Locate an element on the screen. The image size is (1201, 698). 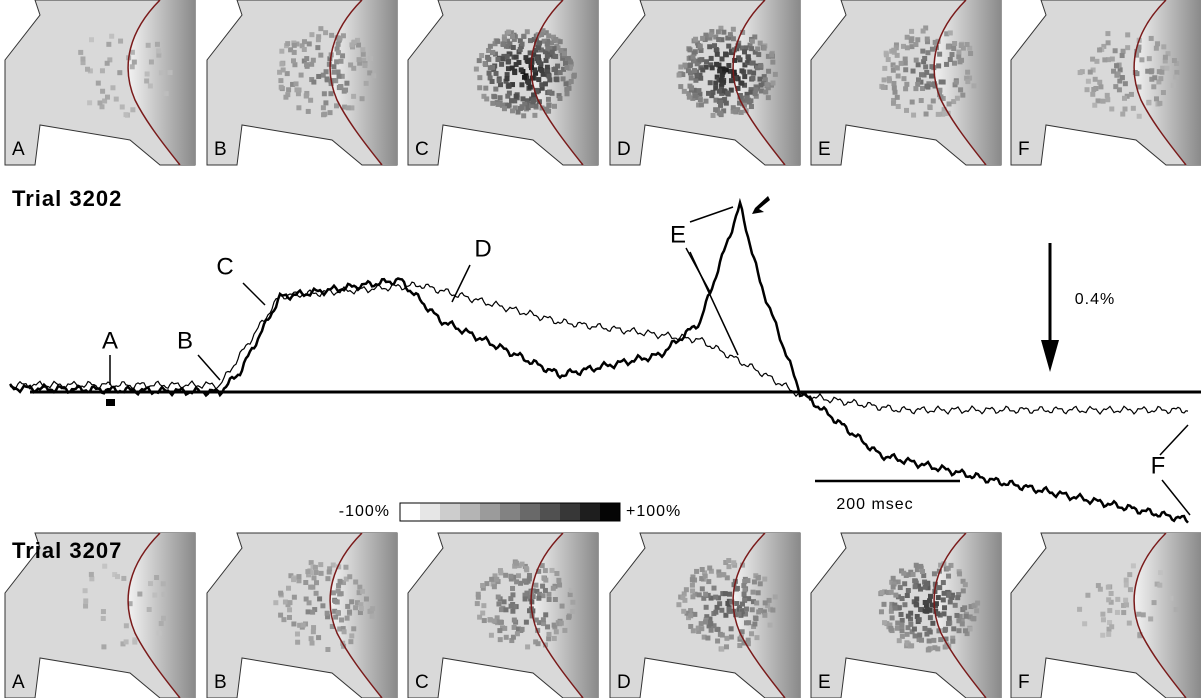
panel-label: C is located at coordinates (422, 682).